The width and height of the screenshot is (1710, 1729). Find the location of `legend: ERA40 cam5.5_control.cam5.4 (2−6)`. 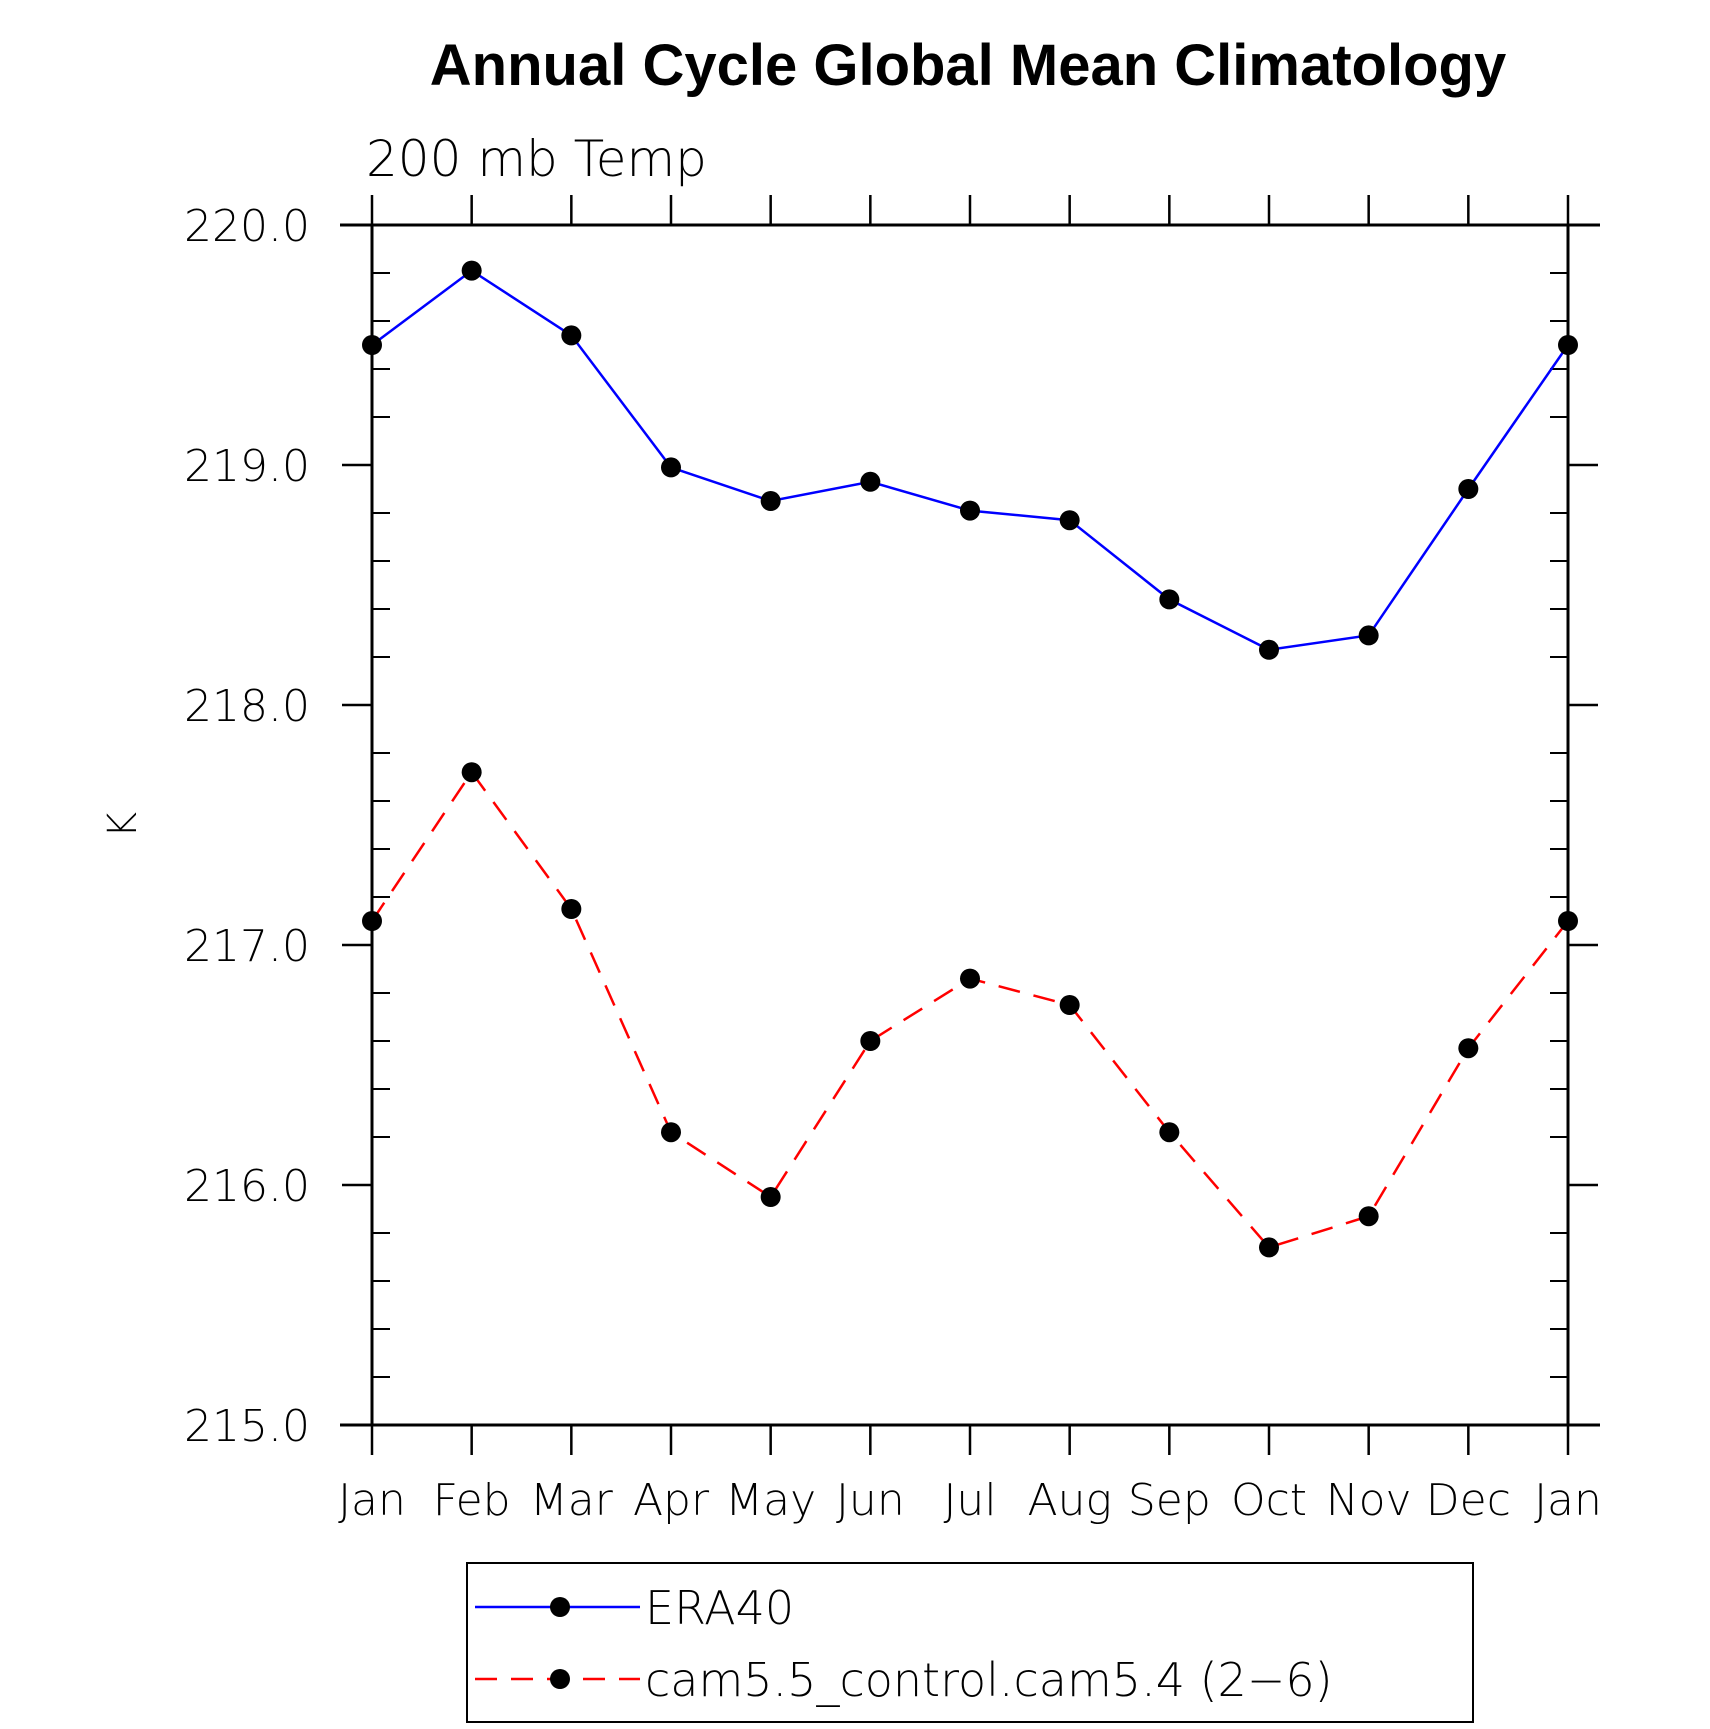

legend: ERA40 cam5.5_control.cam5.4 (2−6) is located at coordinates (970, 1642).